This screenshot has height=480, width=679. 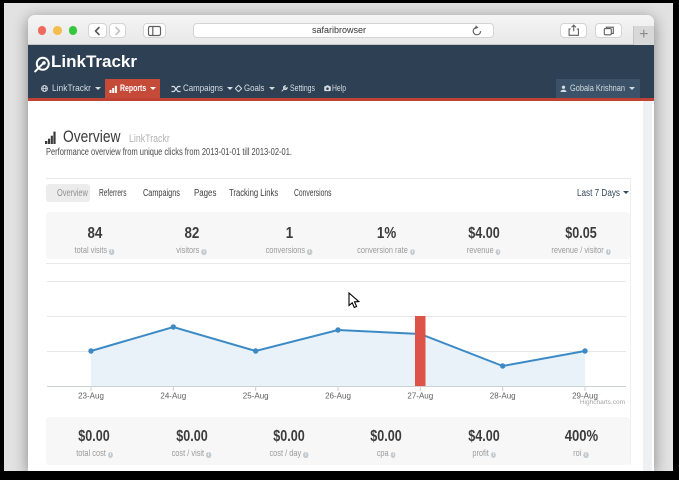 What do you see at coordinates (91, 396) in the screenshot?
I see `svg-text: 23-Aug` at bounding box center [91, 396].